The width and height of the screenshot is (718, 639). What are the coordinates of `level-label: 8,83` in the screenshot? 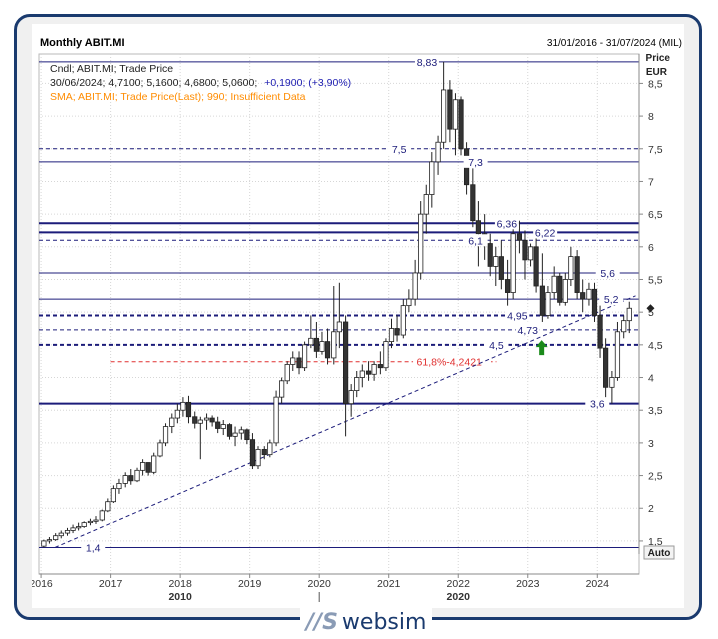 It's located at (427, 63).